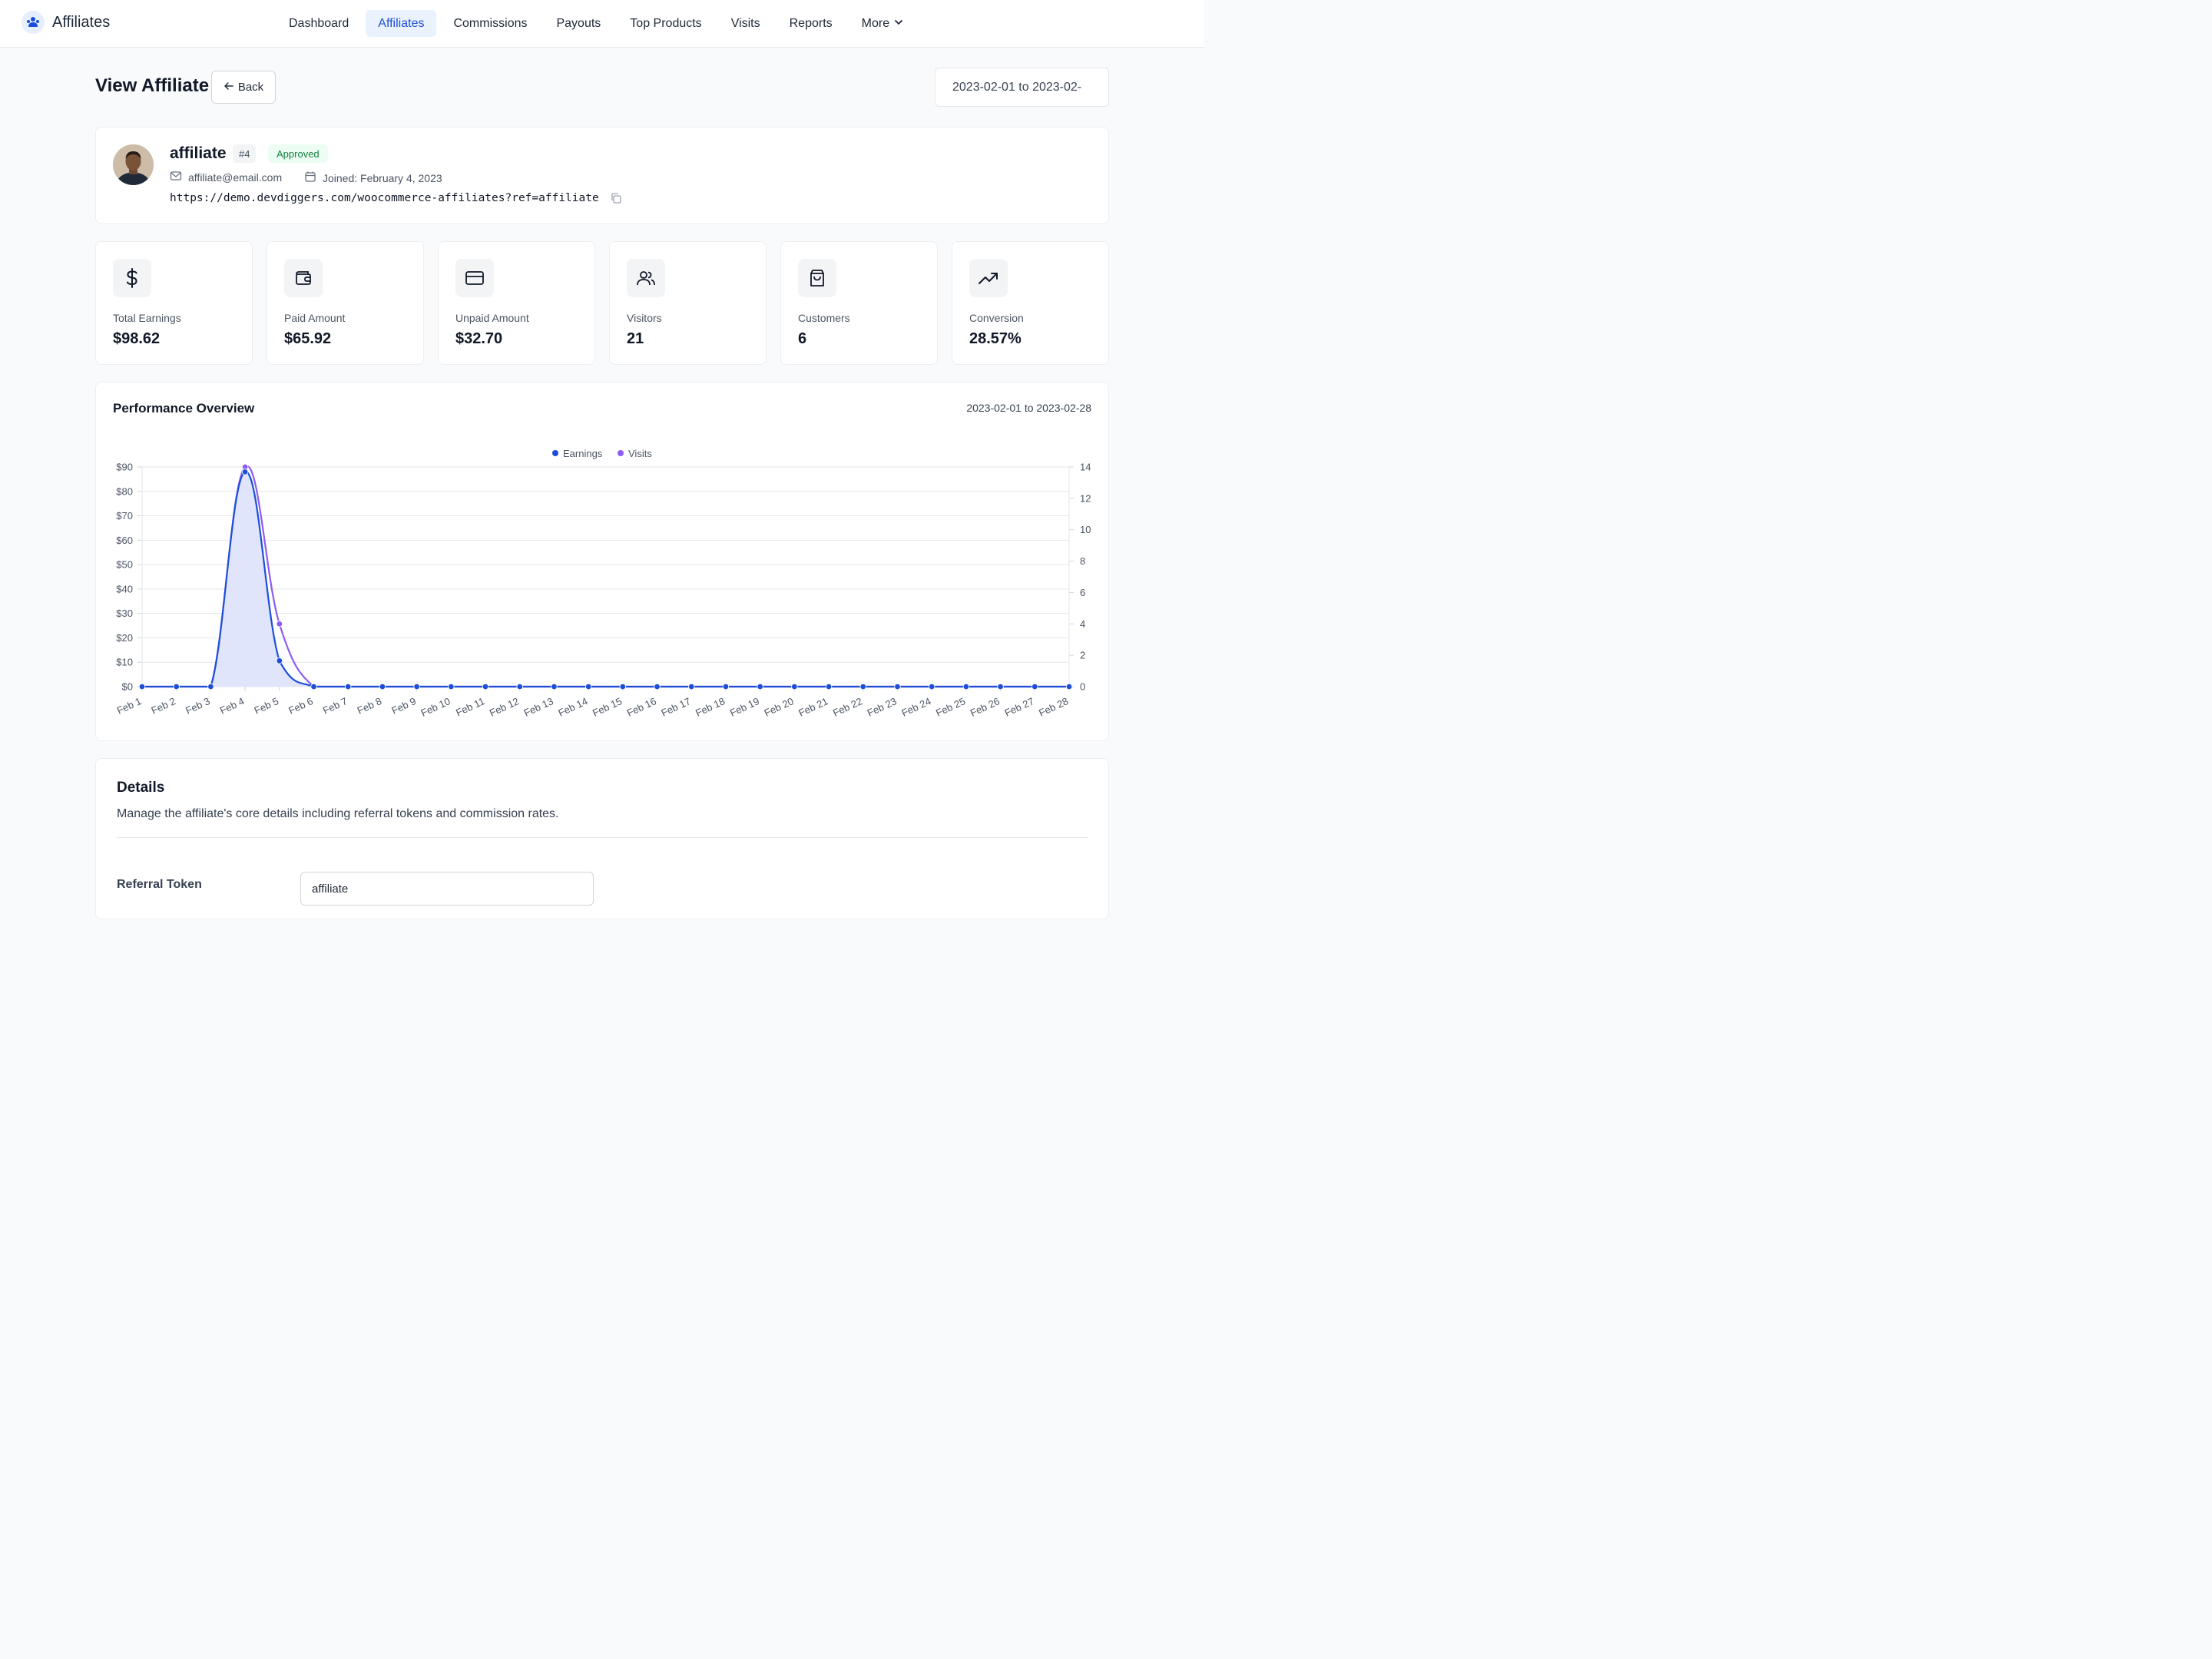 This screenshot has width=2212, height=1659. I want to click on stat-label: Total Earnings, so click(147, 318).